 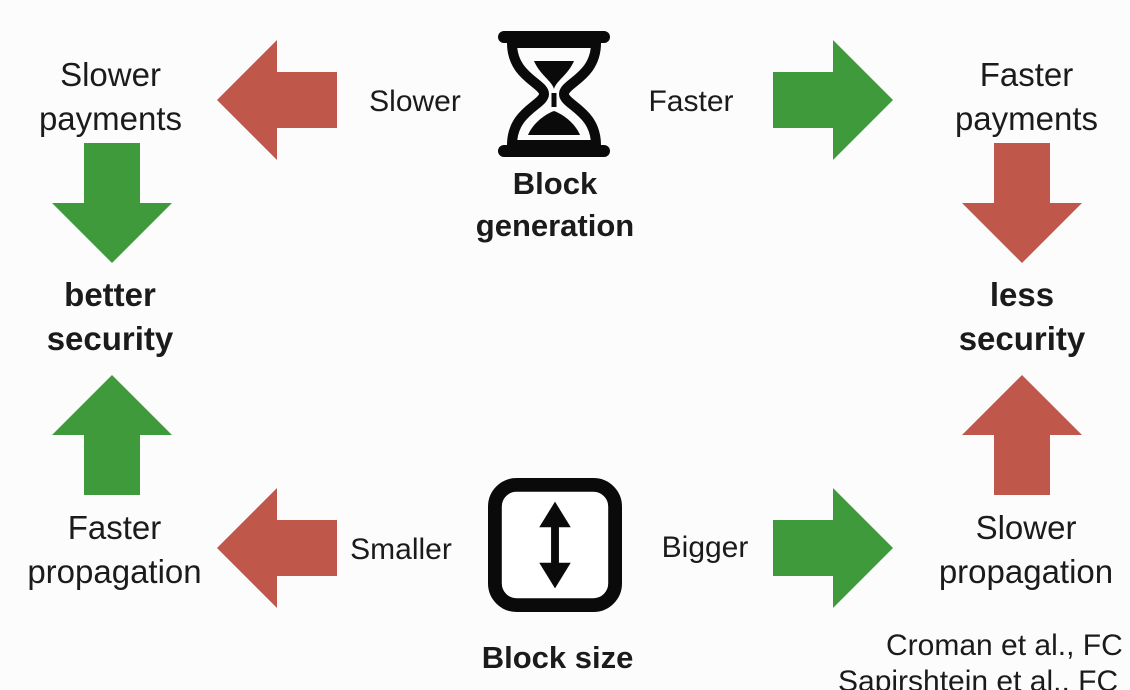 What do you see at coordinates (277, 548) in the screenshot?
I see `arrow-bottom-left` at bounding box center [277, 548].